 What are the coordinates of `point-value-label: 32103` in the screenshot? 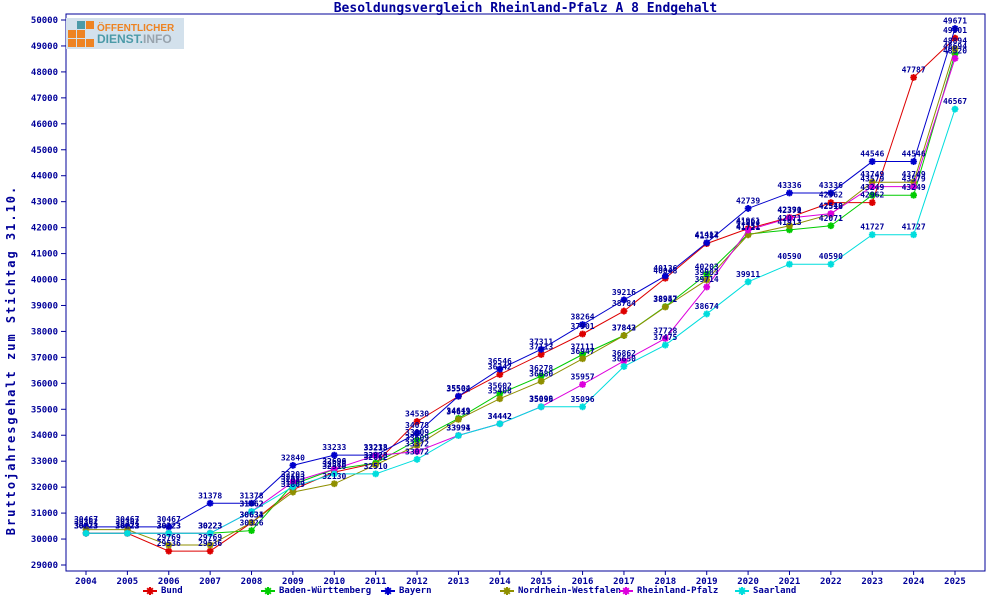 It's located at (293, 476).